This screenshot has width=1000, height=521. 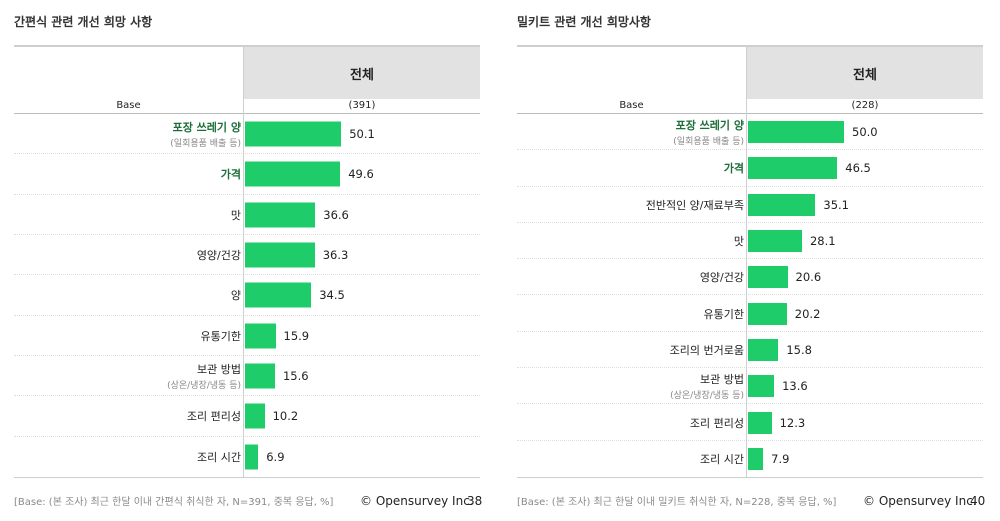 What do you see at coordinates (335, 255) in the screenshot?
I see `bar-value-label: 36.3` at bounding box center [335, 255].